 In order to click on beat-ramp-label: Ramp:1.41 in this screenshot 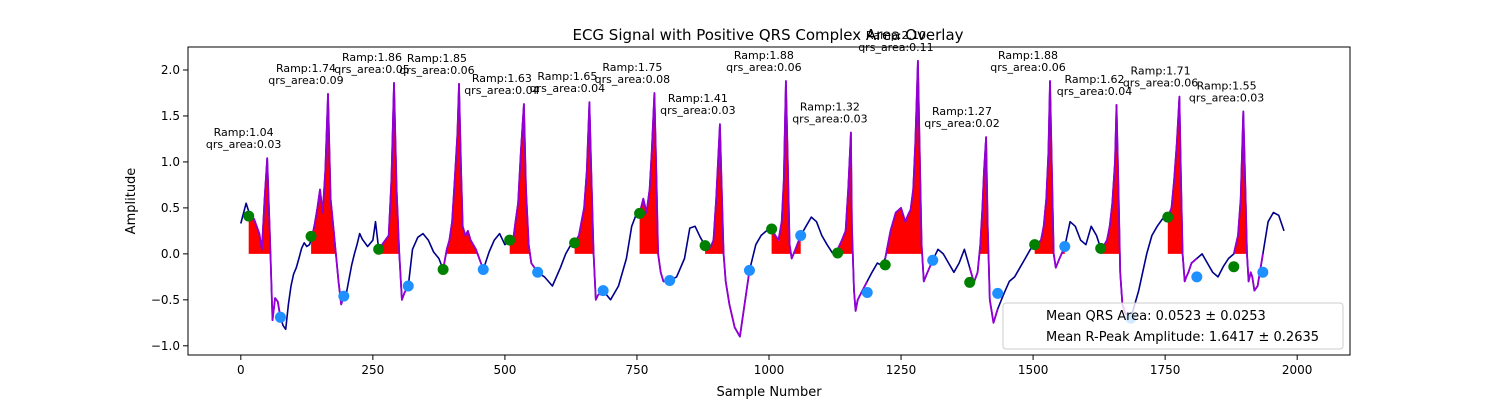, I will do `click(698, 98)`.